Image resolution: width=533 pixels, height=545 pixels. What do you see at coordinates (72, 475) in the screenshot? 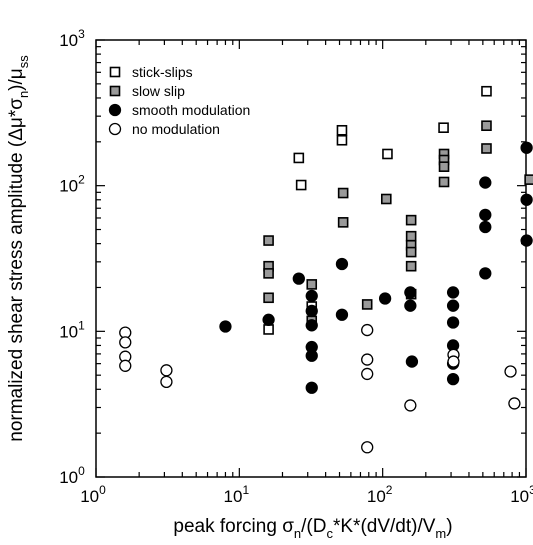
I see `y-tick-label: 10⁰` at bounding box center [72, 475].